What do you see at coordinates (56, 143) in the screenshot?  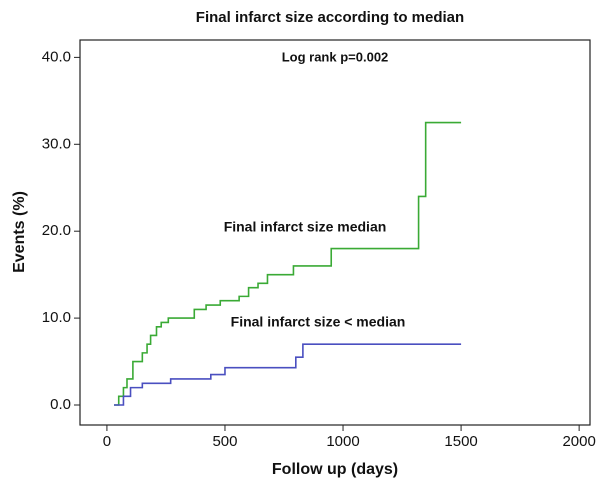 I see `y-tick-label: 30.0` at bounding box center [56, 143].